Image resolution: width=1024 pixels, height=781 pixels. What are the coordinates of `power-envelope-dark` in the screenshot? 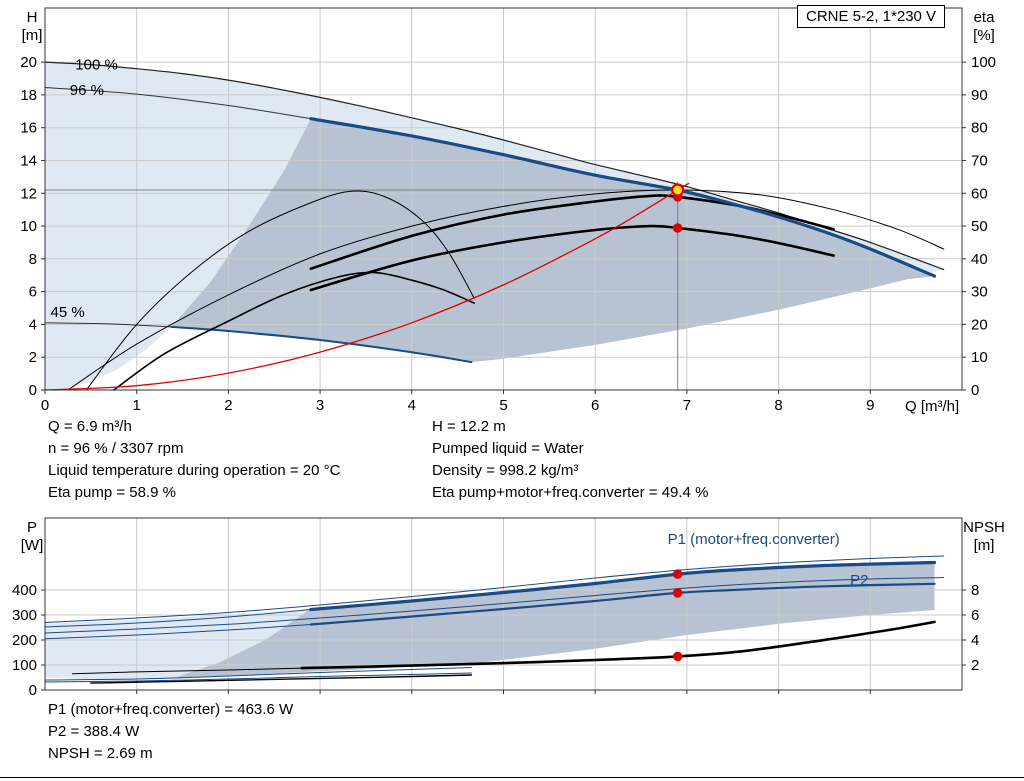 It's located at (553, 620).